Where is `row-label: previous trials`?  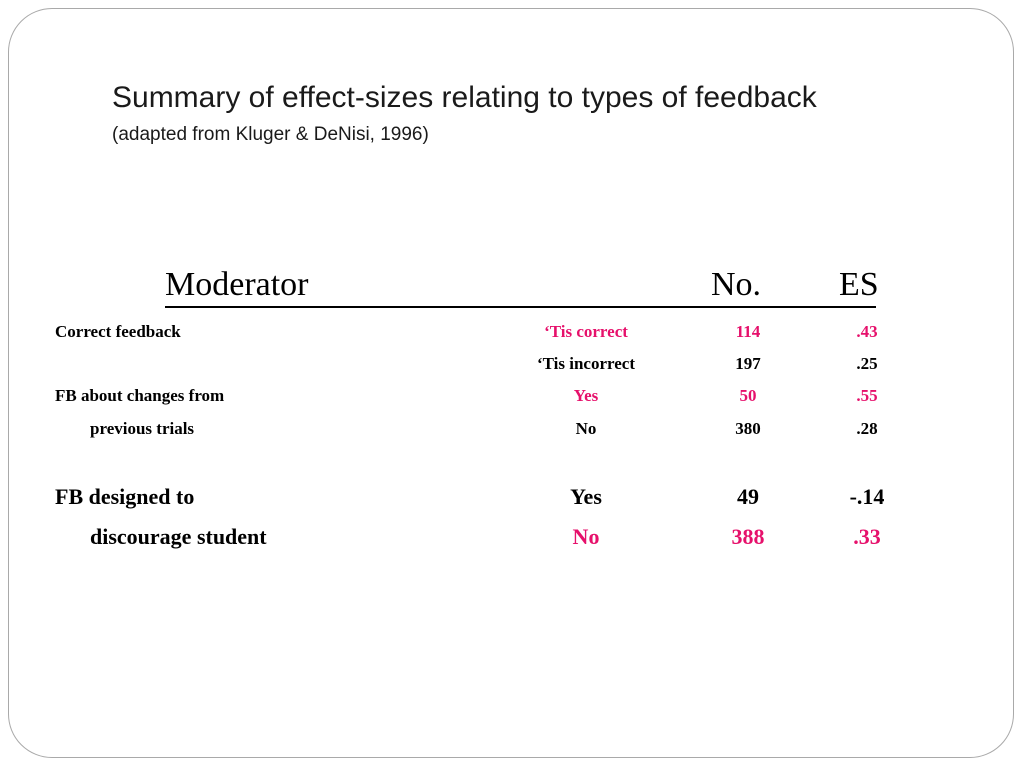 row-label: previous trials is located at coordinates (142, 428).